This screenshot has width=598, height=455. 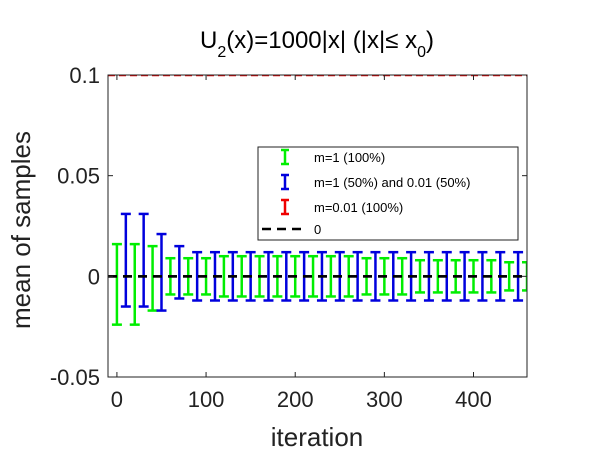 I want to click on x-tick-label: 400, so click(x=473, y=399).